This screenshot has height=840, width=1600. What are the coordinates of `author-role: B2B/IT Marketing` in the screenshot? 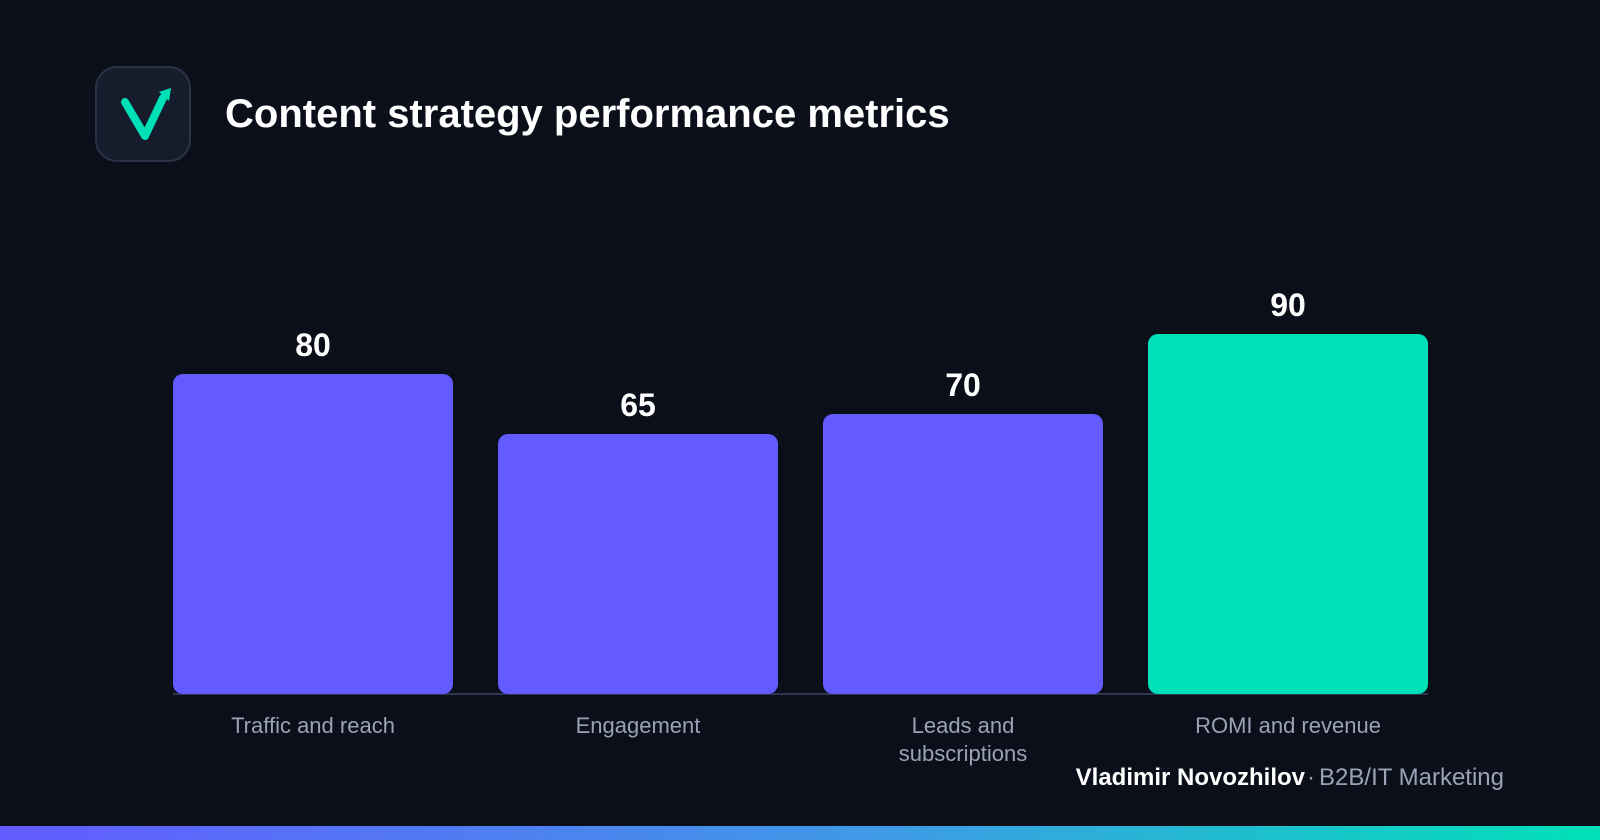 It's located at (1411, 777).